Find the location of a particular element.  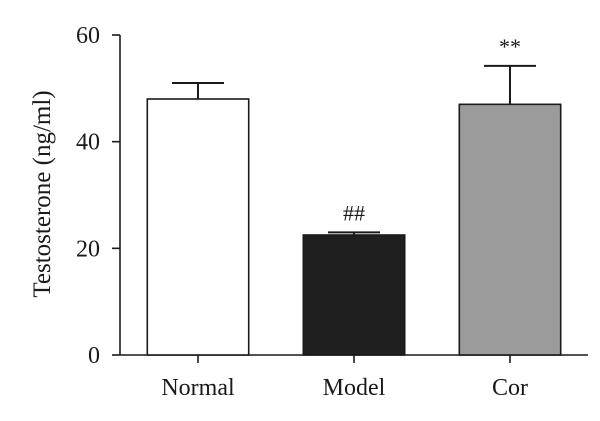

x-axis: Normal Model Cor is located at coordinates (354, 377).